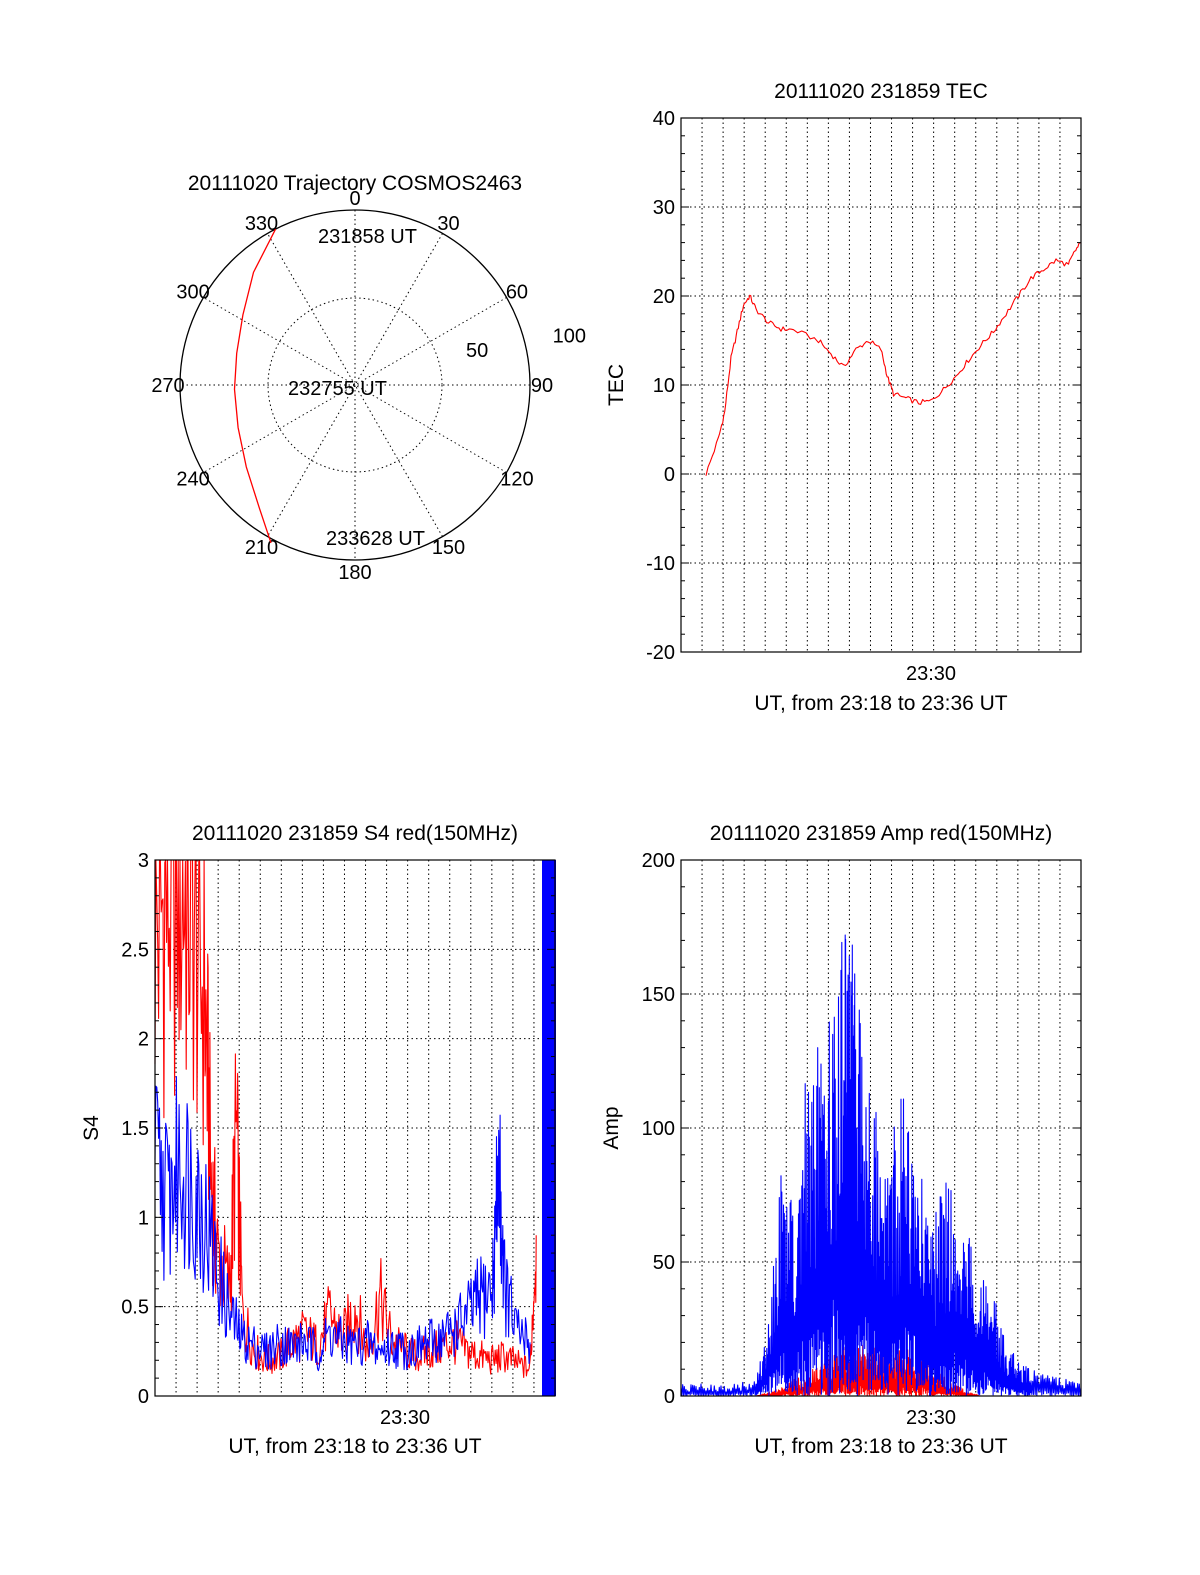 This screenshot has height=1575, width=1200. I want to click on y-tick-label: 50, so click(664, 1263).